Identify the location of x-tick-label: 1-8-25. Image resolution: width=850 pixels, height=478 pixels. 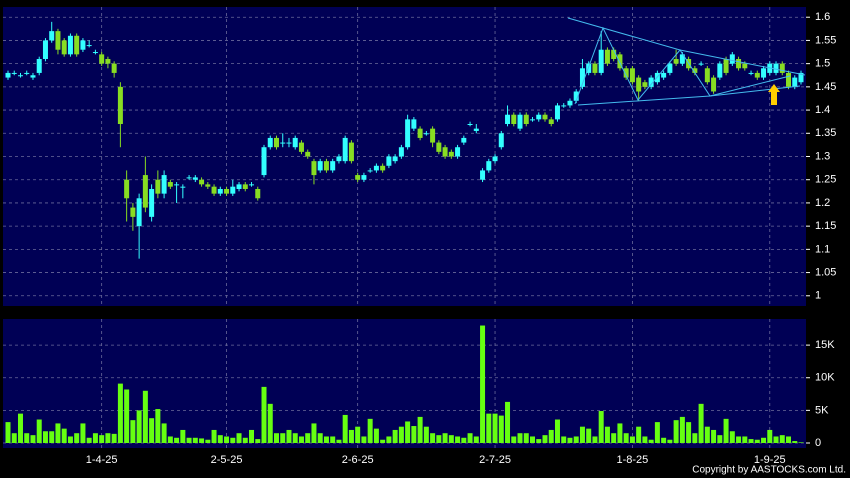
(633, 460).